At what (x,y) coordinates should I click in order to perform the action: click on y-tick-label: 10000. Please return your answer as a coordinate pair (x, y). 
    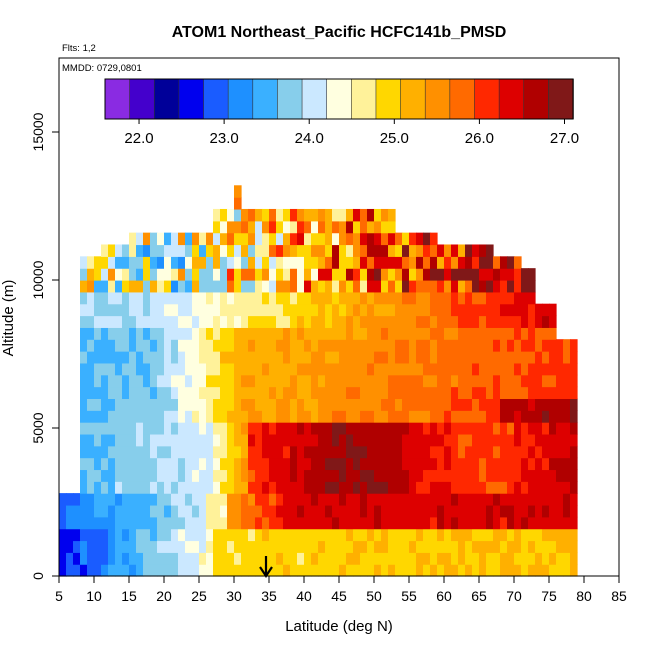
    Looking at the image, I should click on (38, 279).